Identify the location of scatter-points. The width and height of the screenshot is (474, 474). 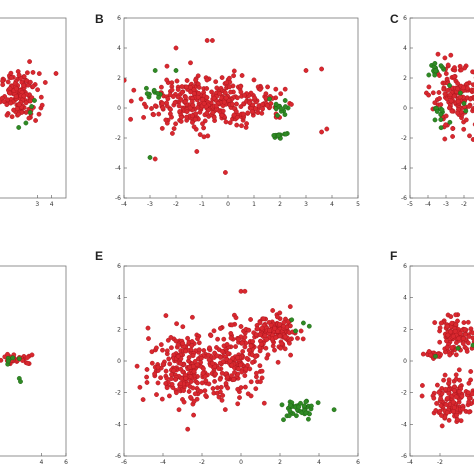
(17, 367).